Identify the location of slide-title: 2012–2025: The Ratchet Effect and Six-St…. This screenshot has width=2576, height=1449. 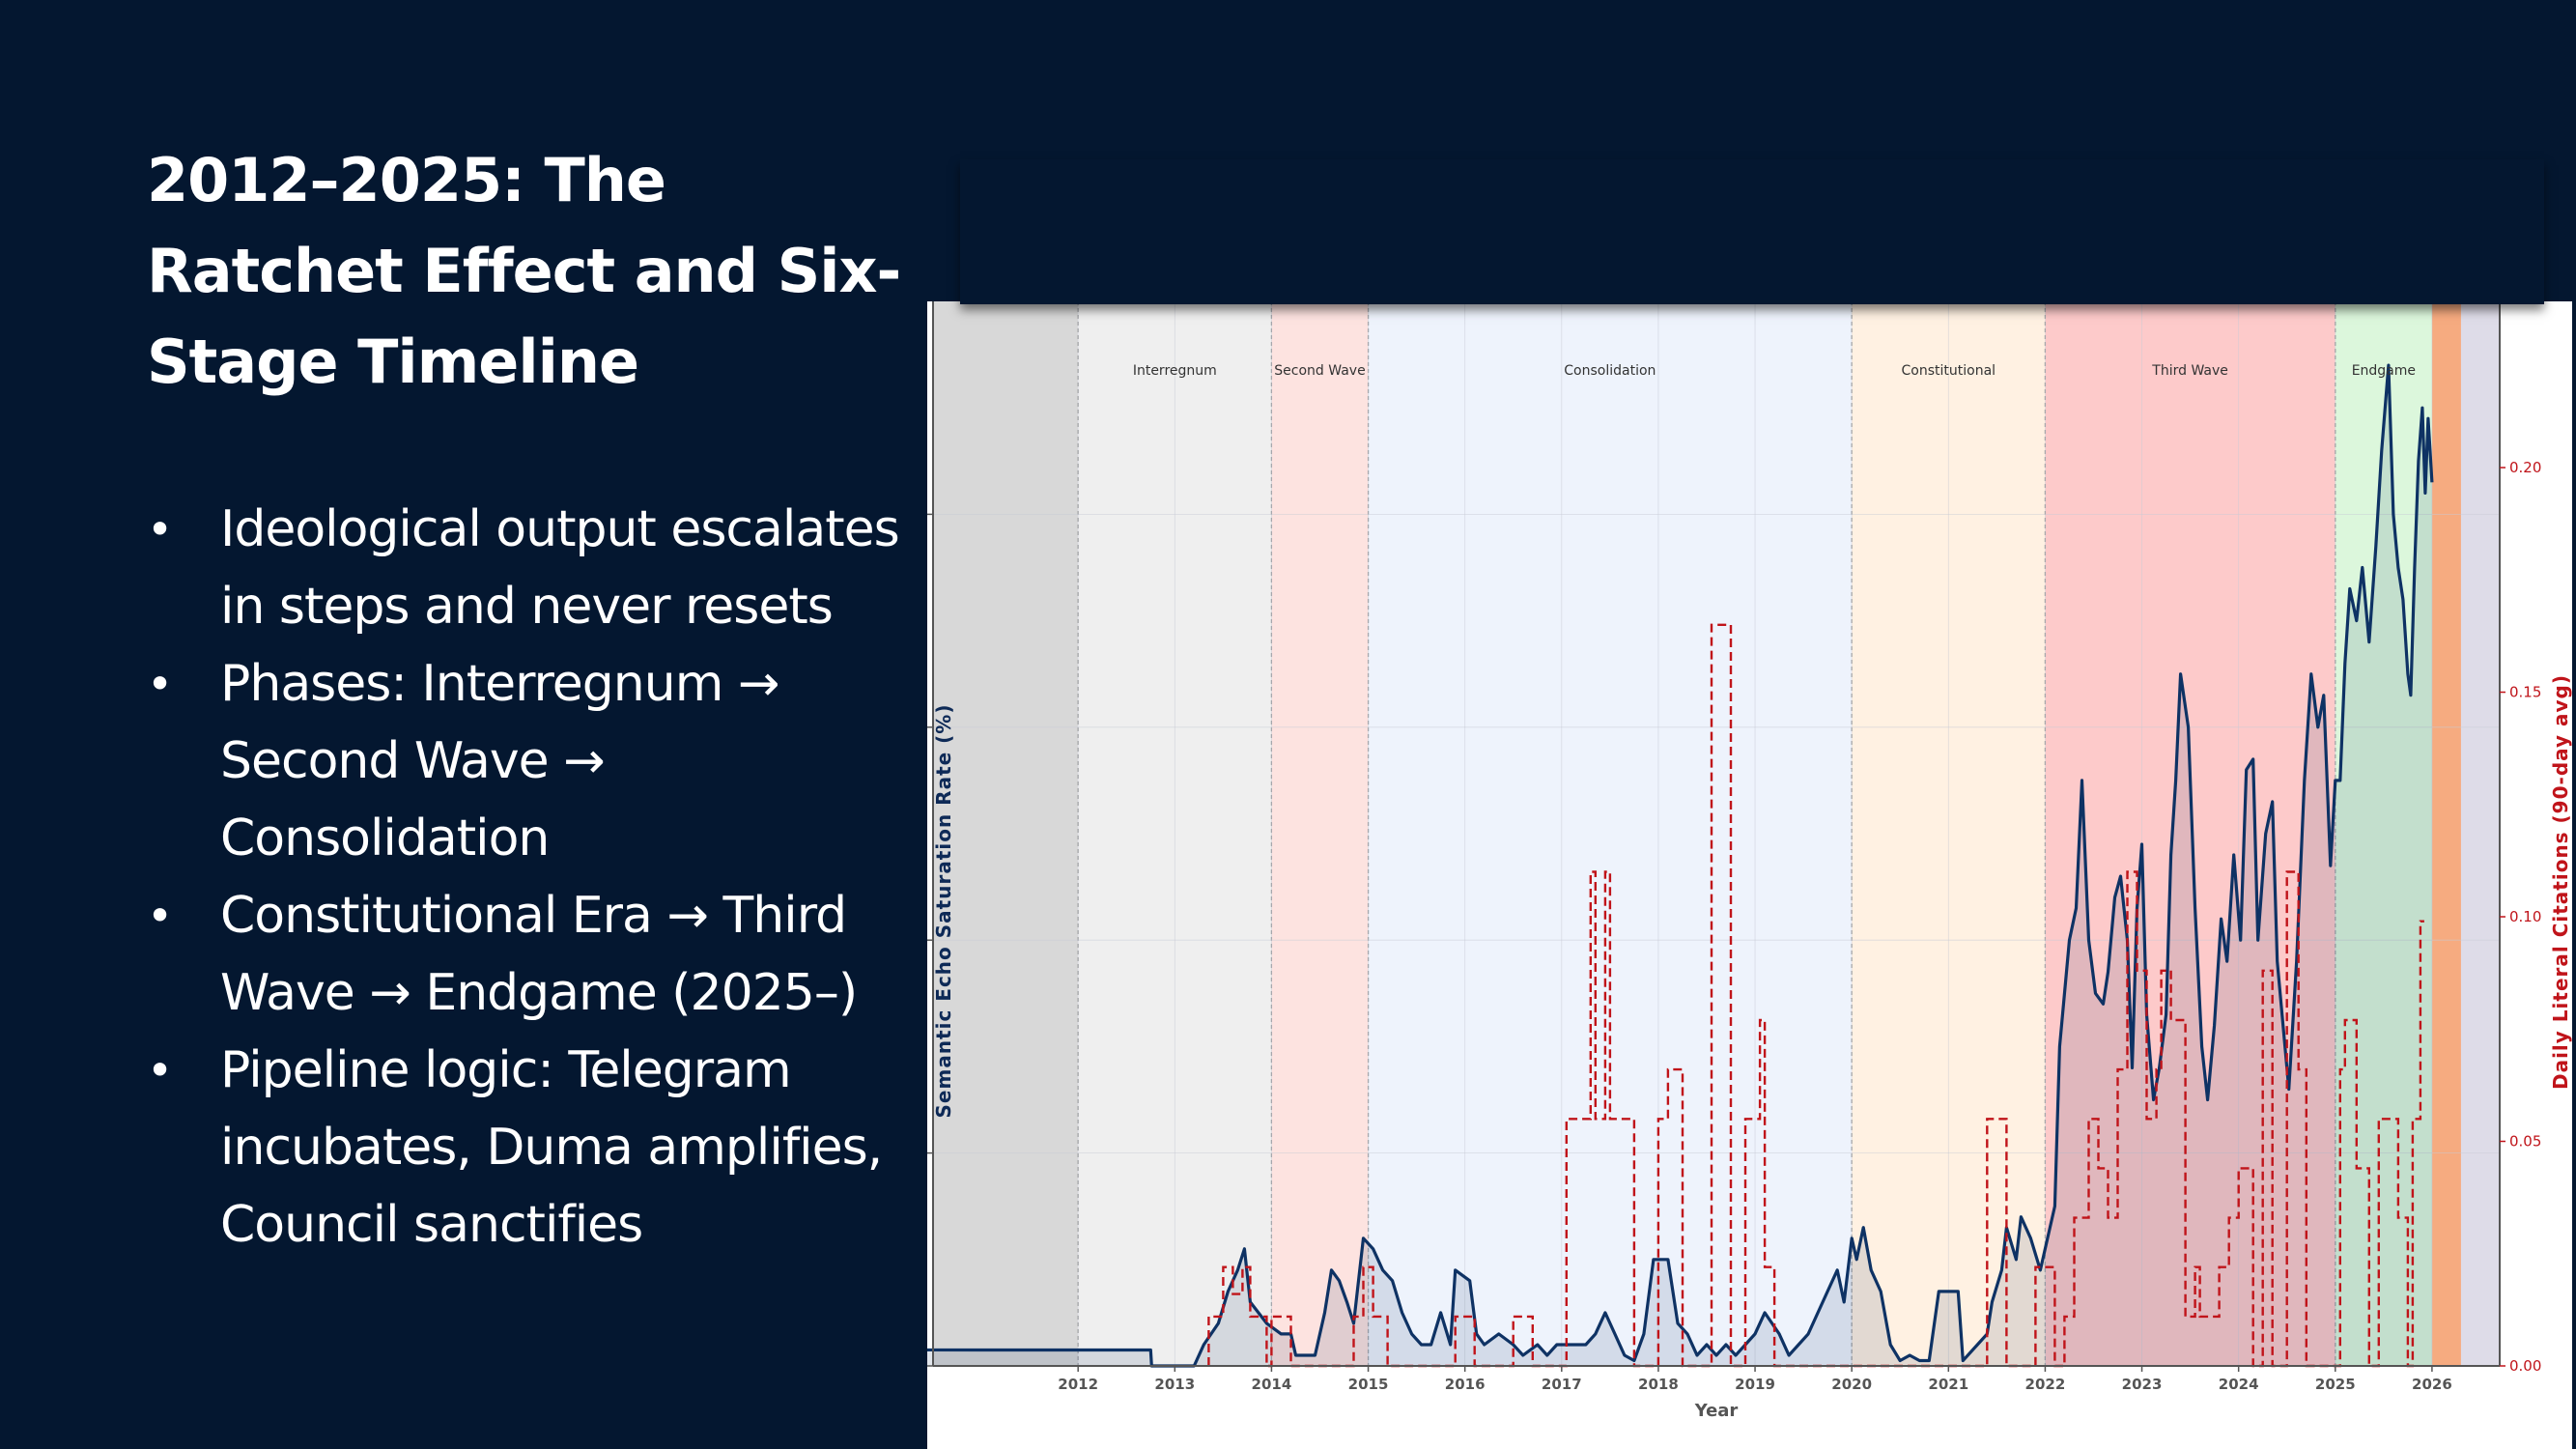
(524, 271).